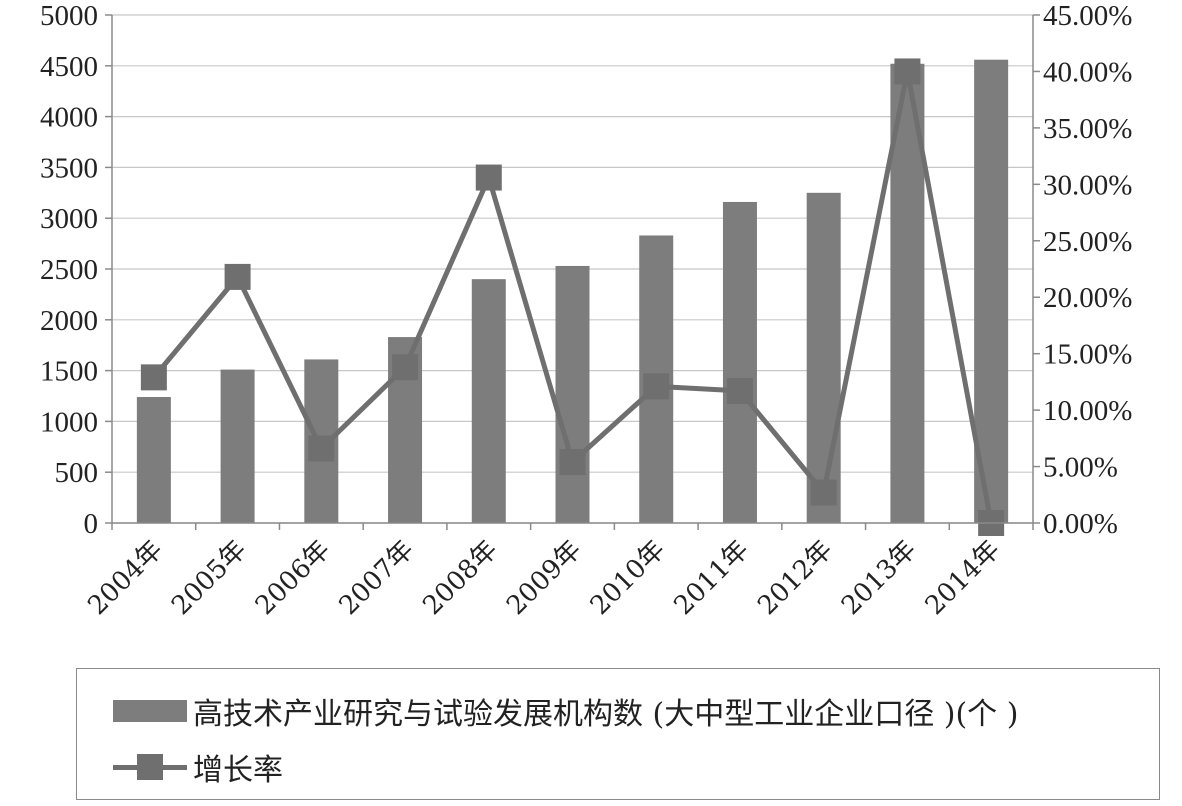 This screenshot has width=1182, height=806. I want to click on y-left-tick-label: 1000, so click(69, 422).